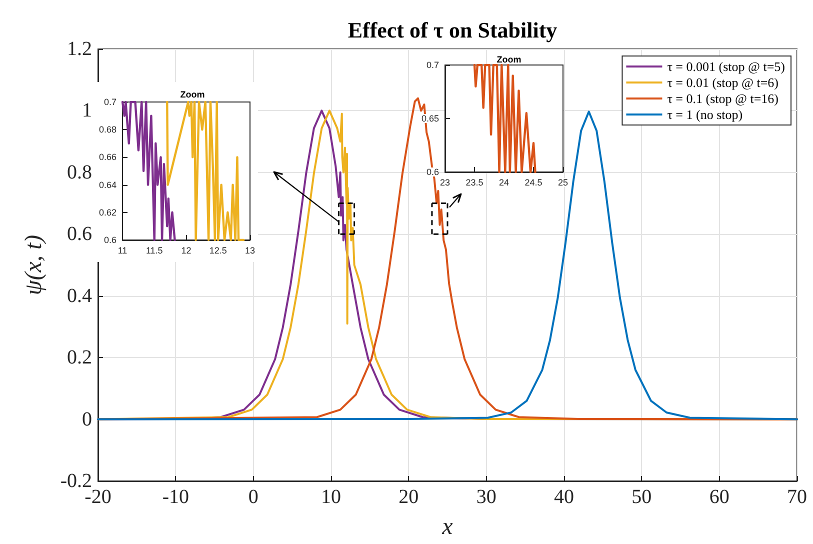  Describe the element at coordinates (107, 129) in the screenshot. I see `y-tick-label: 0.68` at that location.